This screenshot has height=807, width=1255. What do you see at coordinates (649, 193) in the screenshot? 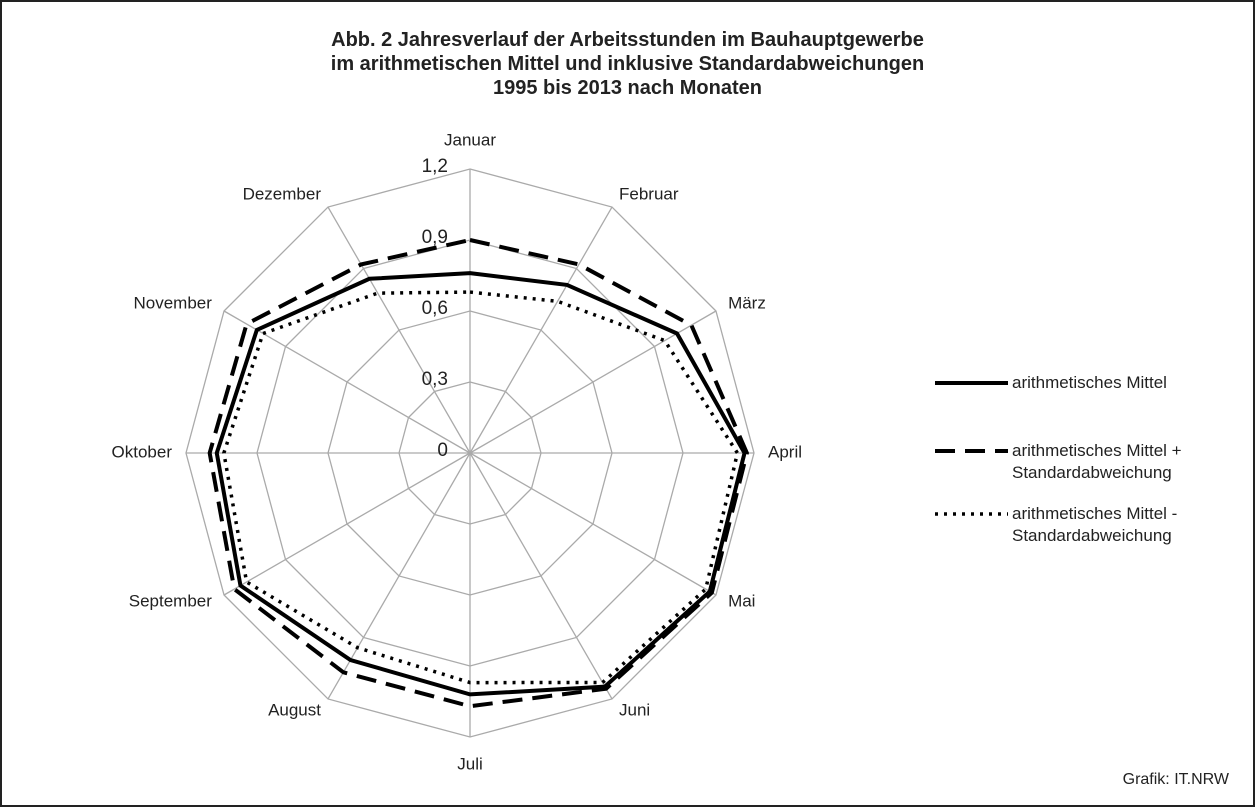
I see `category-label: Februar` at bounding box center [649, 193].